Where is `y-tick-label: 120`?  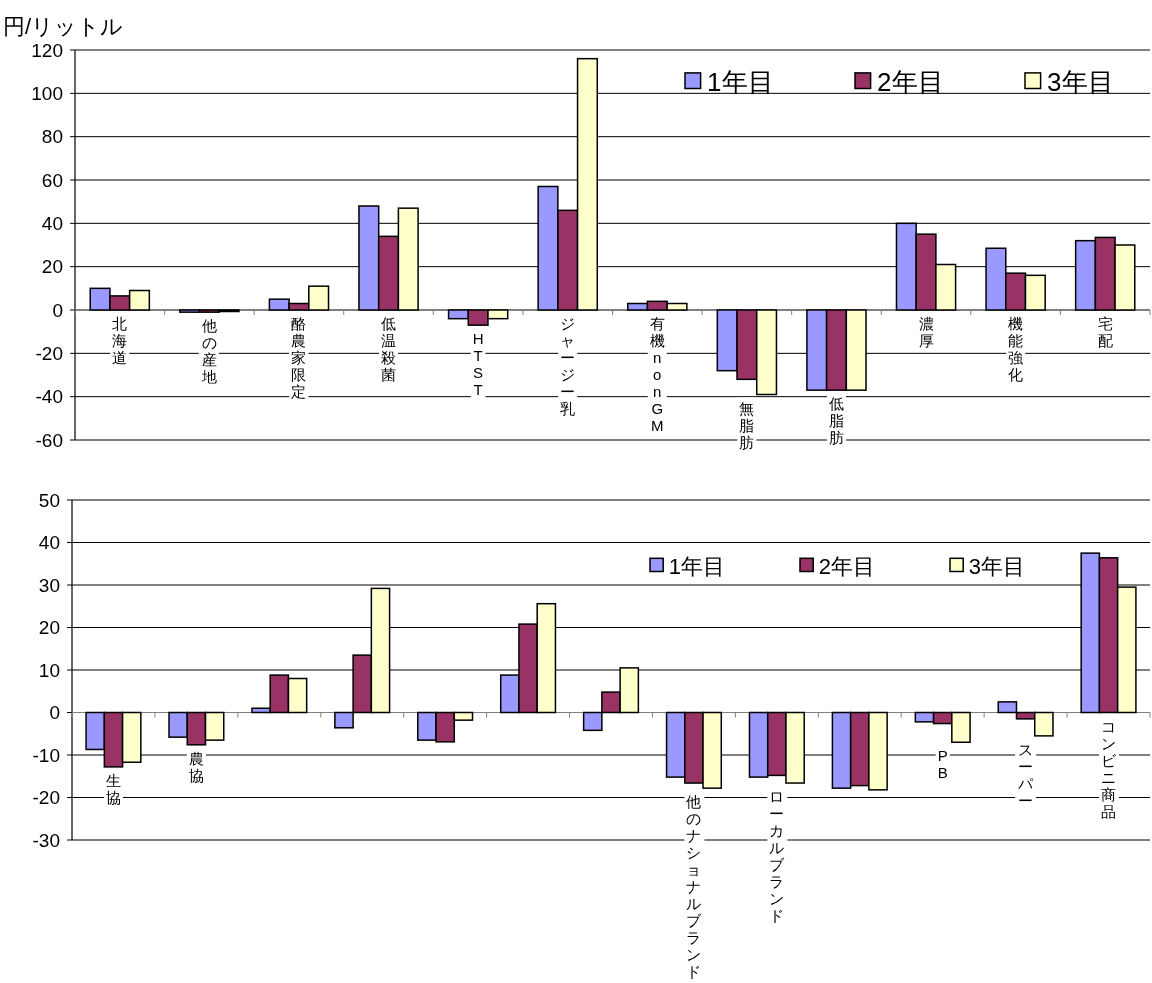 y-tick-label: 120 is located at coordinates (47, 50).